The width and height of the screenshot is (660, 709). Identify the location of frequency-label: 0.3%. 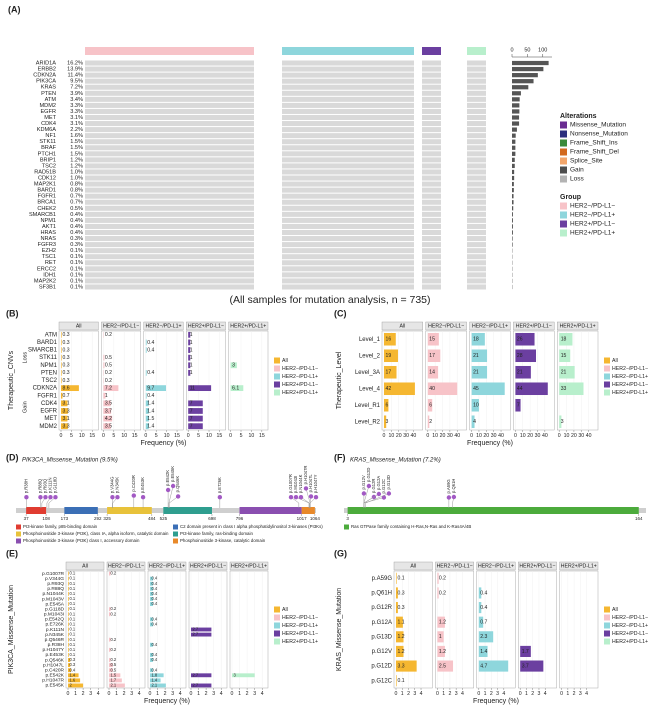
(76, 239).